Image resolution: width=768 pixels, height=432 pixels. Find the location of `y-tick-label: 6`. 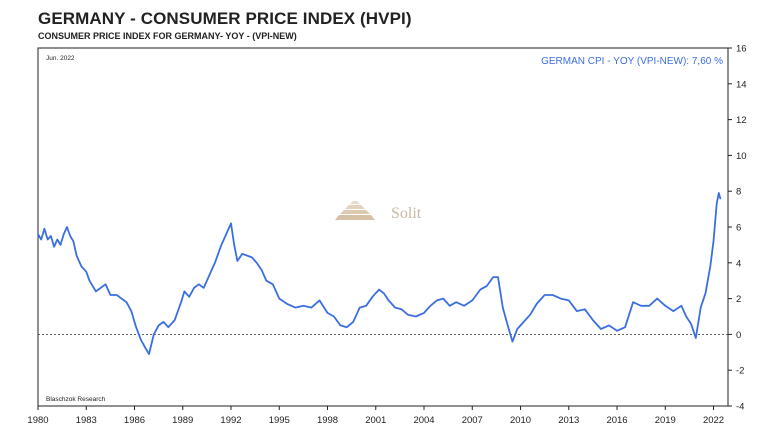

y-tick-label: 6 is located at coordinates (738, 228).